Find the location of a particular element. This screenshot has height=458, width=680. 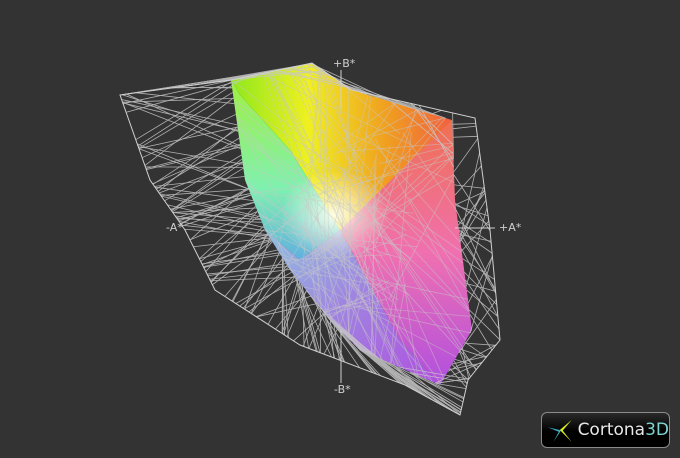

cortona3d-logo: Cortona3D is located at coordinates (605, 430).